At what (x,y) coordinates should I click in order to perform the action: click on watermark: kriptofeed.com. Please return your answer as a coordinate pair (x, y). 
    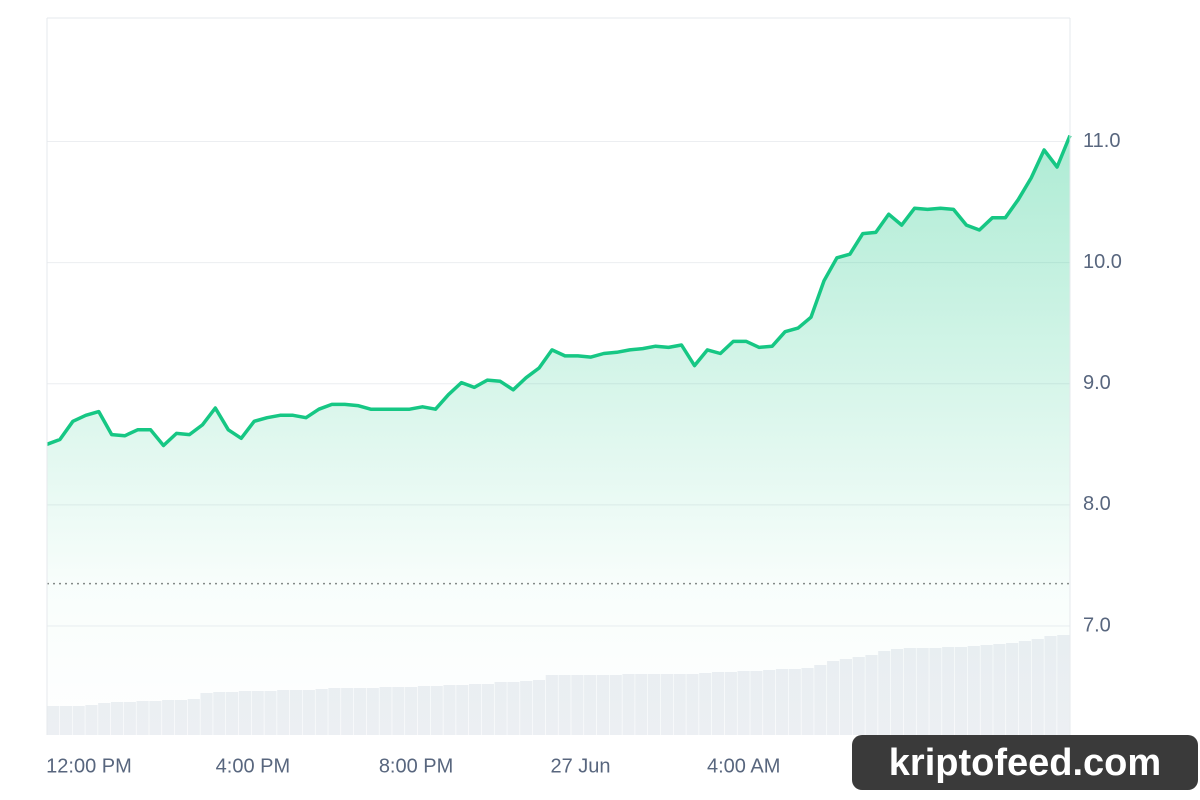
    Looking at the image, I should click on (1025, 763).